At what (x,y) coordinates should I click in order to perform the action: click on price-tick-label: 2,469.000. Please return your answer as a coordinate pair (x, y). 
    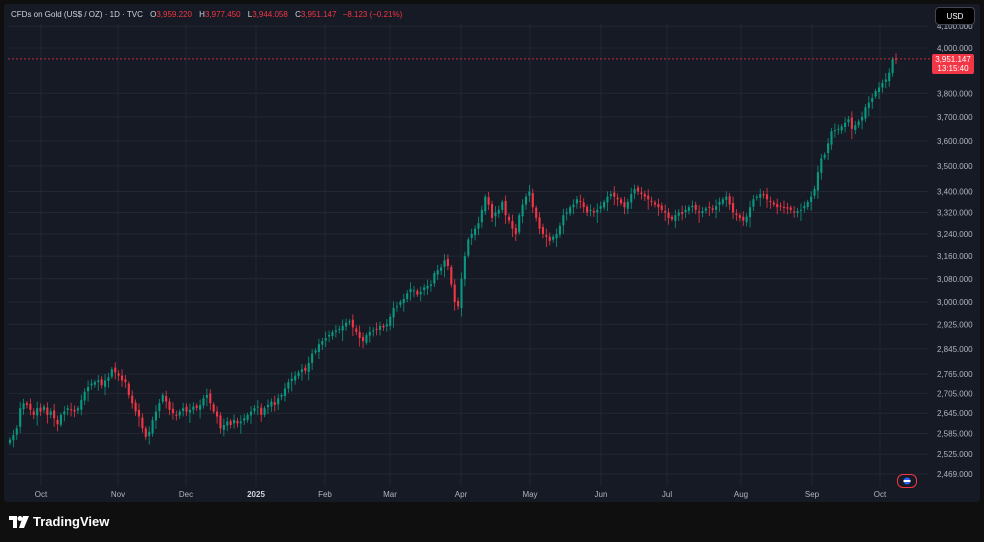
    Looking at the image, I should click on (955, 474).